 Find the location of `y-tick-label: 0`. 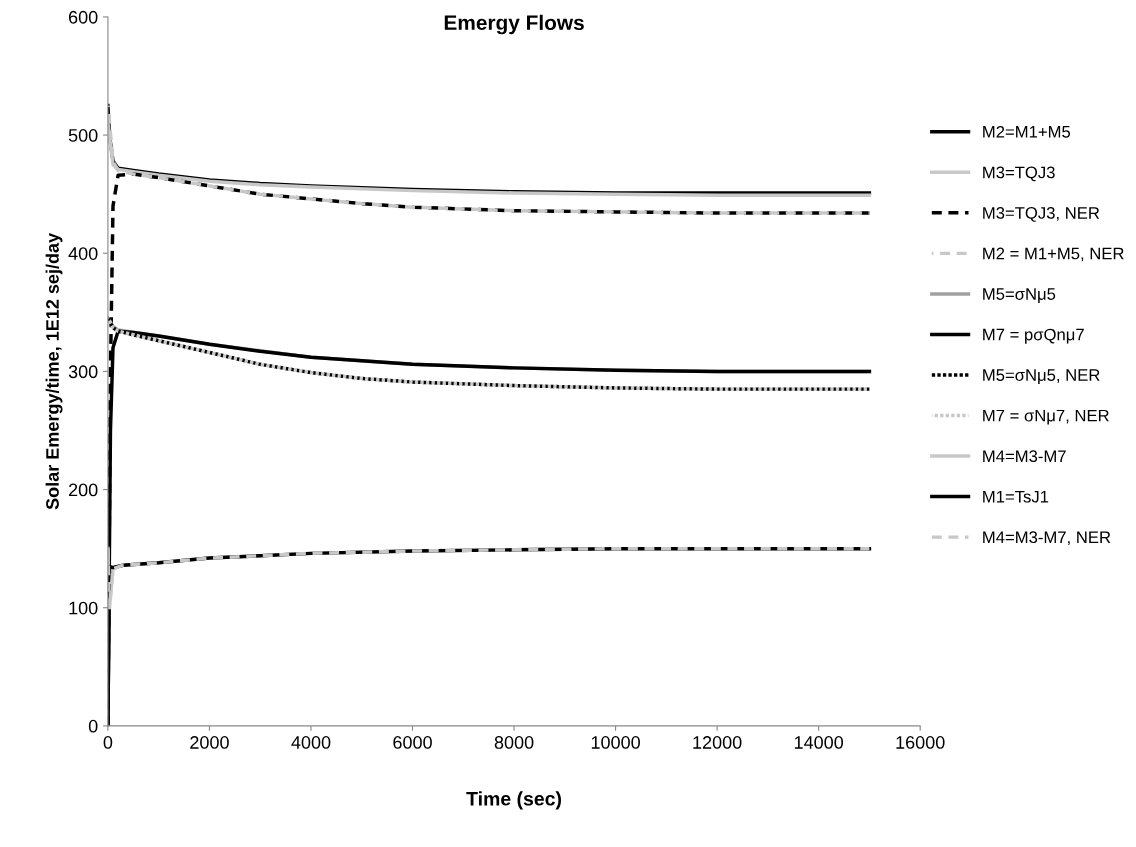

y-tick-label: 0 is located at coordinates (93, 726).